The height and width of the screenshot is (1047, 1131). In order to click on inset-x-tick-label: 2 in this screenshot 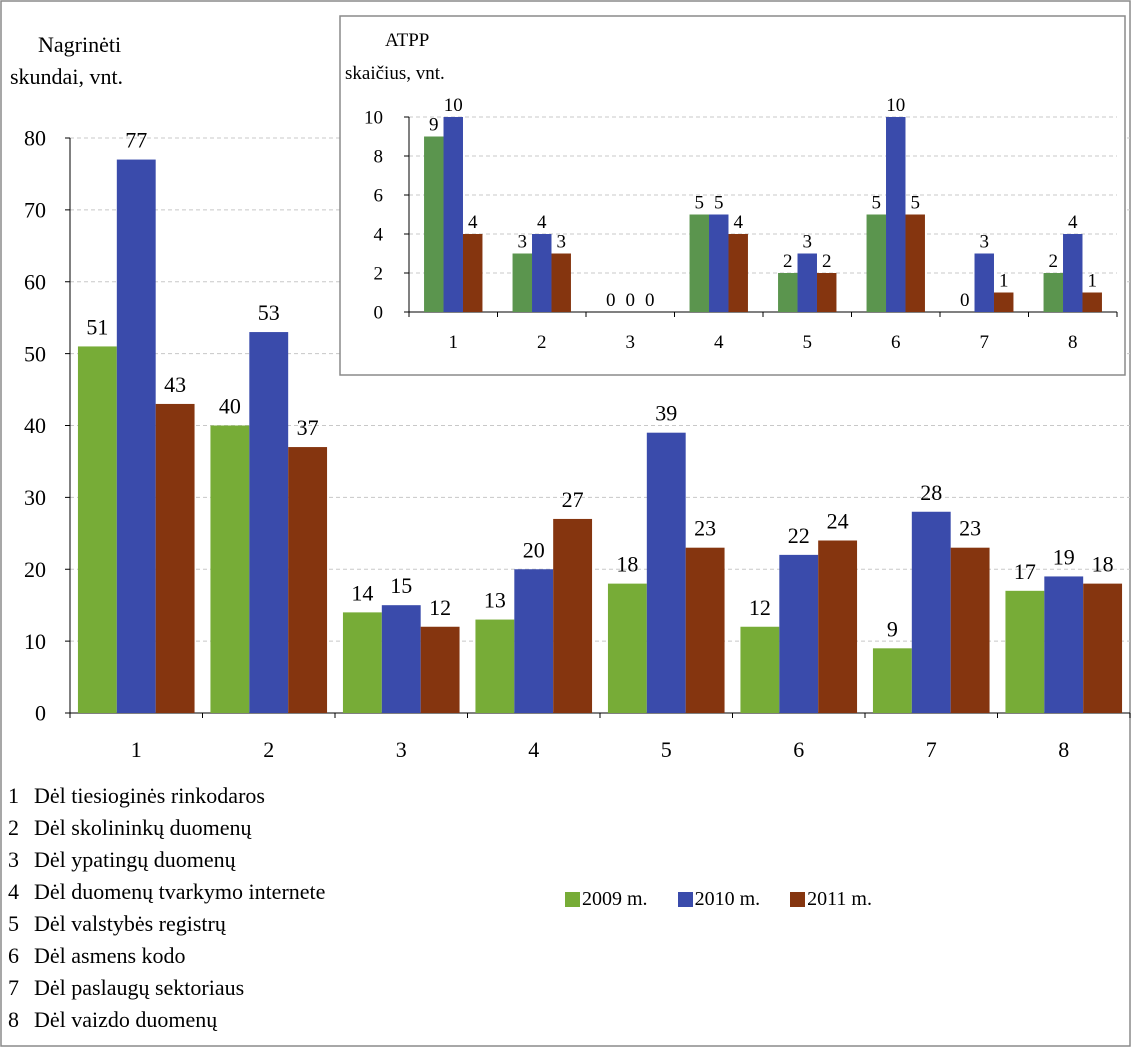, I will do `click(542, 342)`.